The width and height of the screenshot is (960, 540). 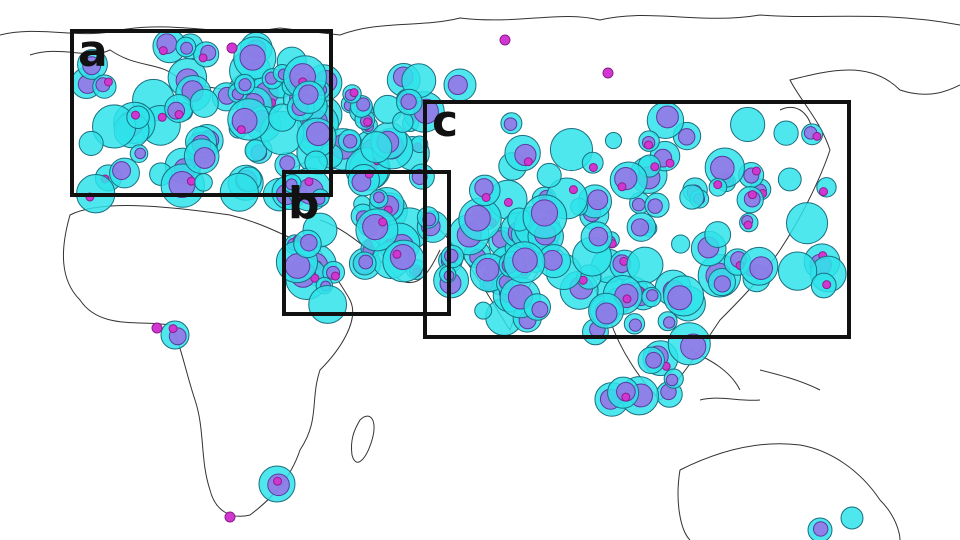 What do you see at coordinates (789, 491) in the screenshot?
I see `coast-australia` at bounding box center [789, 491].